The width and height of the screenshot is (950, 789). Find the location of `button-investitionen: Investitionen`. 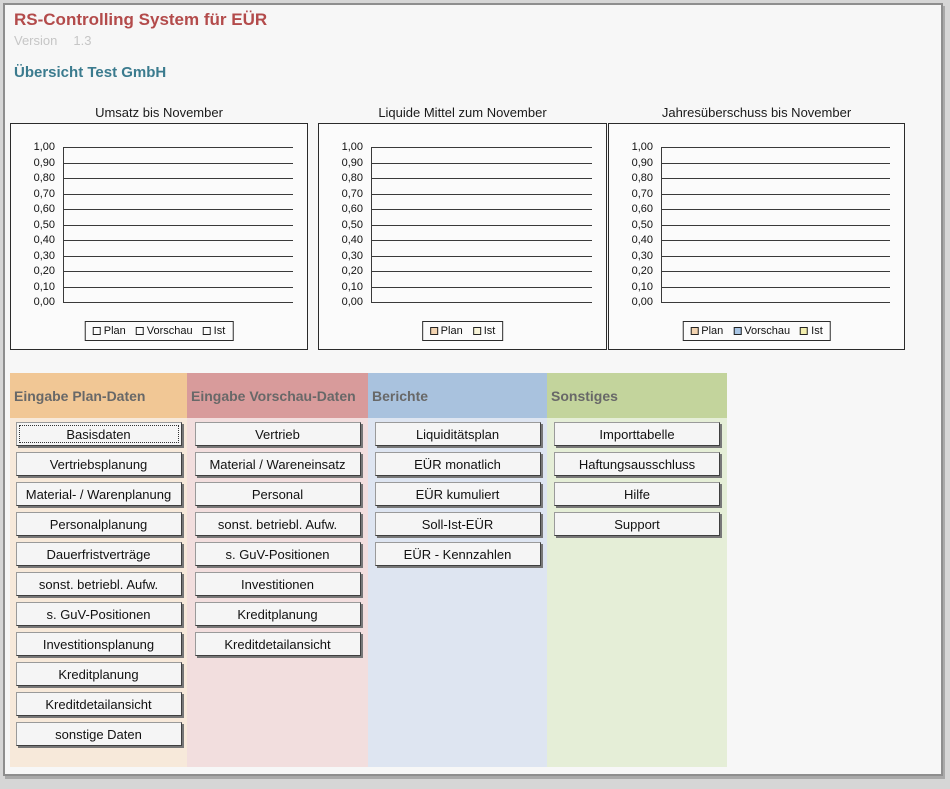

button-investitionen: Investitionen is located at coordinates (277, 584).